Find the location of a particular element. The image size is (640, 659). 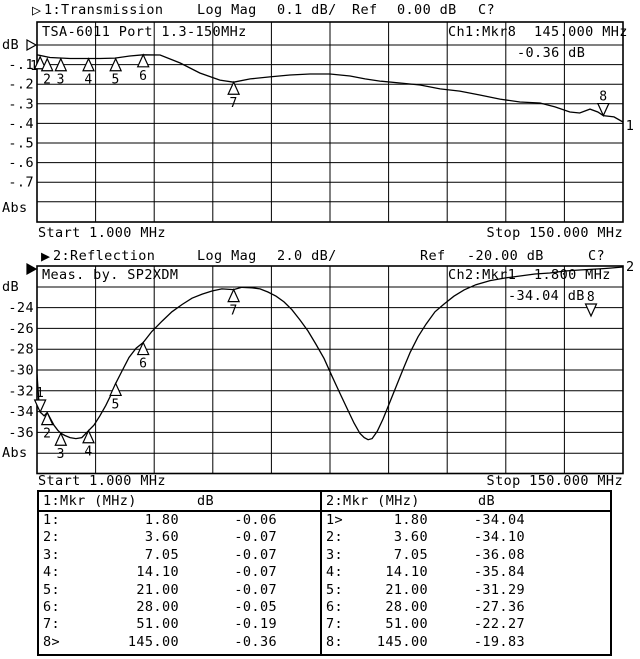

marker-number-cell: 1: is located at coordinates (52, 520).